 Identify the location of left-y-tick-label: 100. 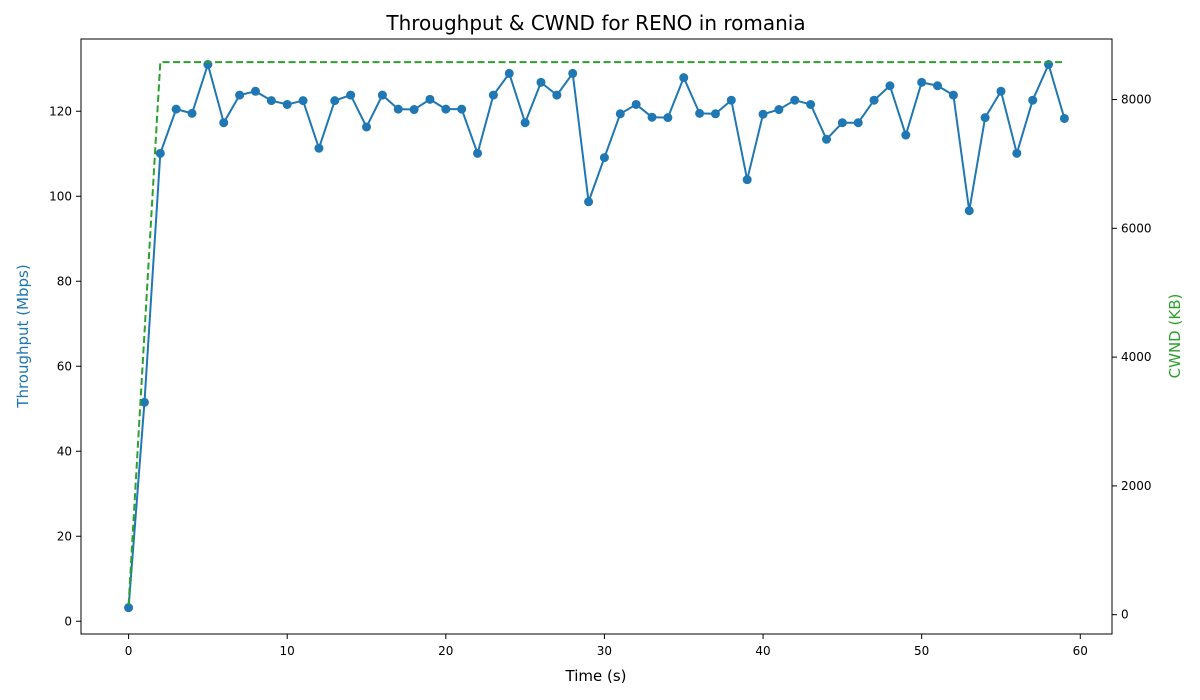
(60, 196).